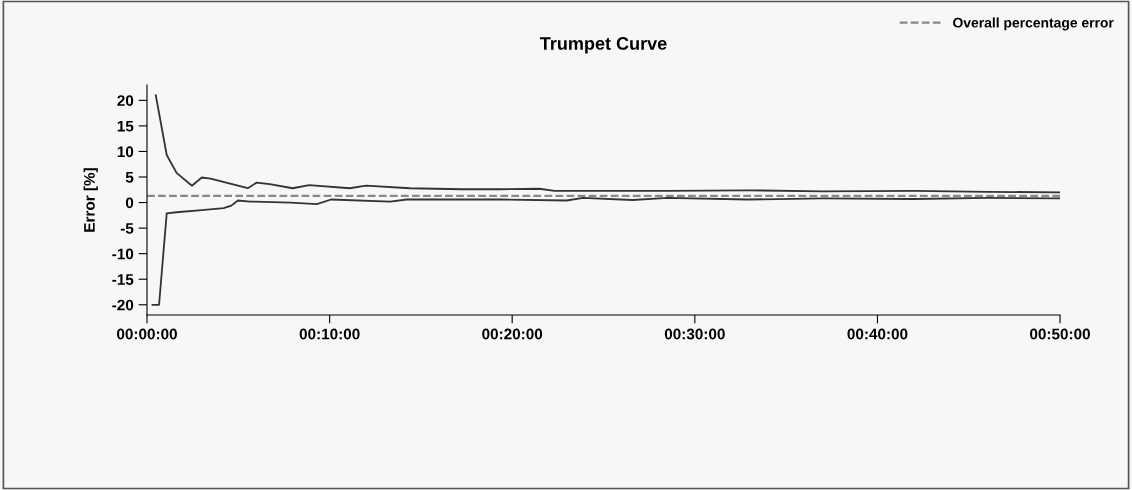 Image resolution: width=1132 pixels, height=490 pixels. I want to click on y-tick-label: 20, so click(125, 101).